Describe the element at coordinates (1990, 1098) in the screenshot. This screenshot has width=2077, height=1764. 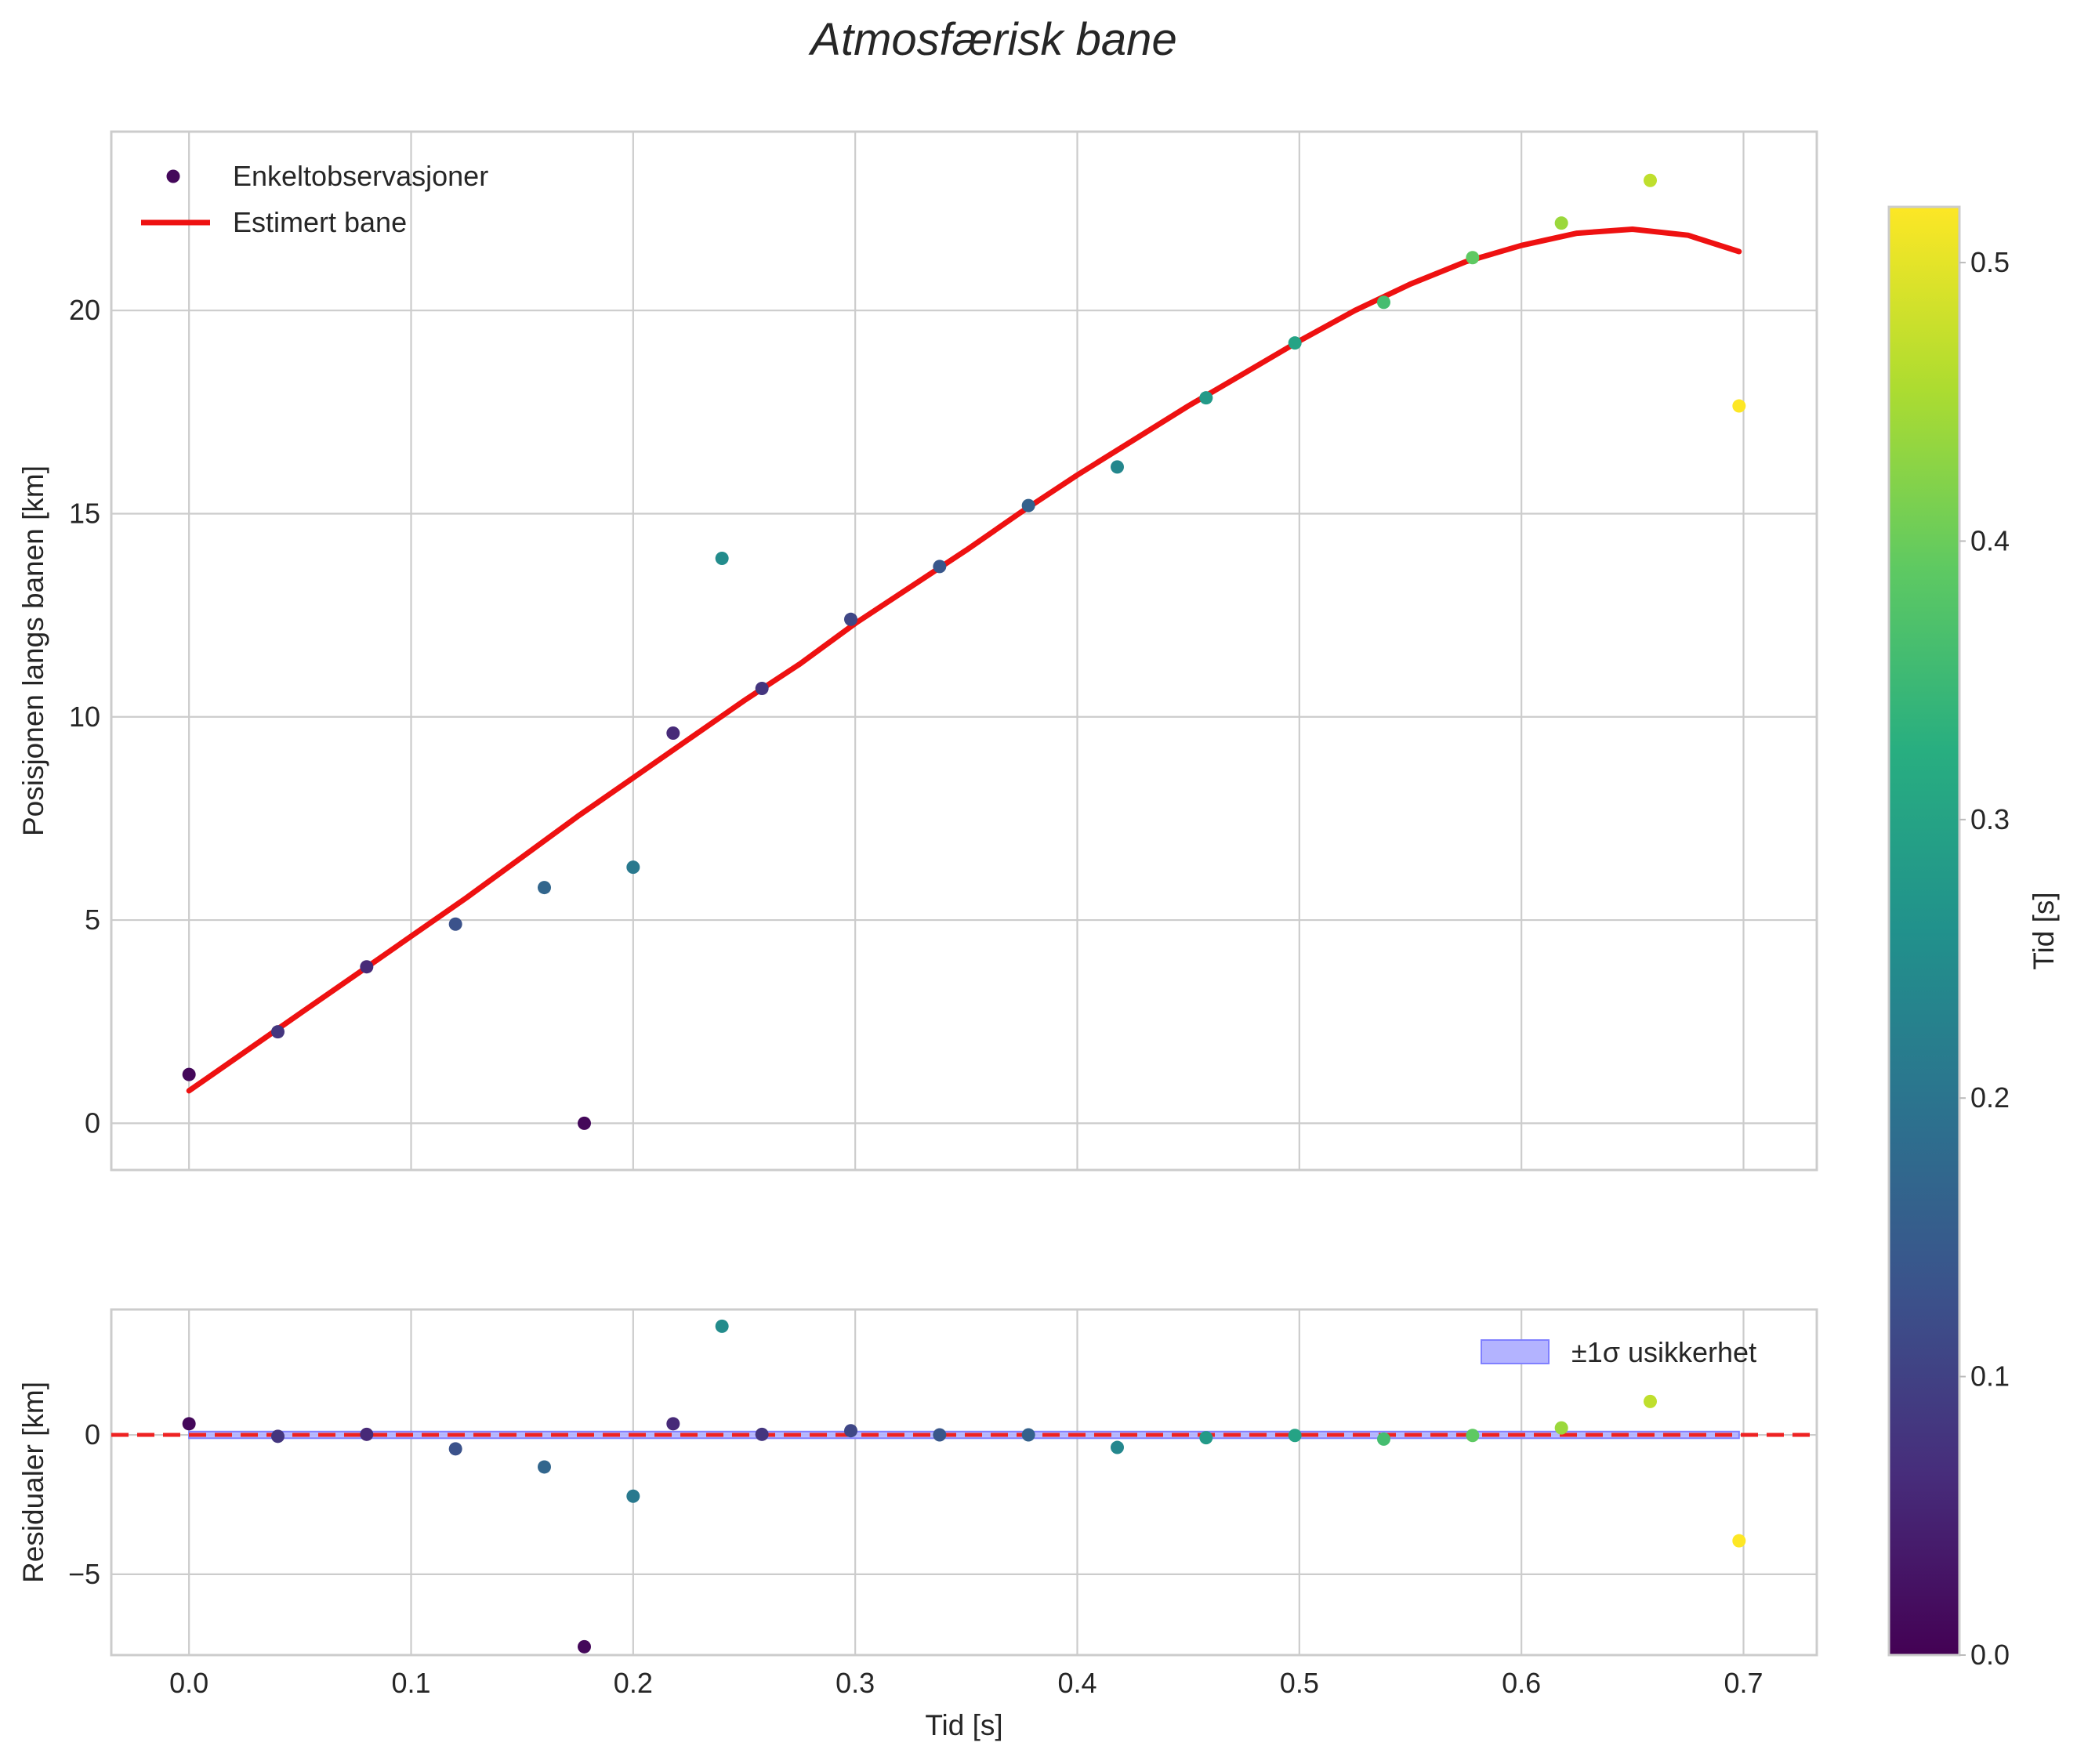
I see `colorbar-tick-label: 0.2` at that location.